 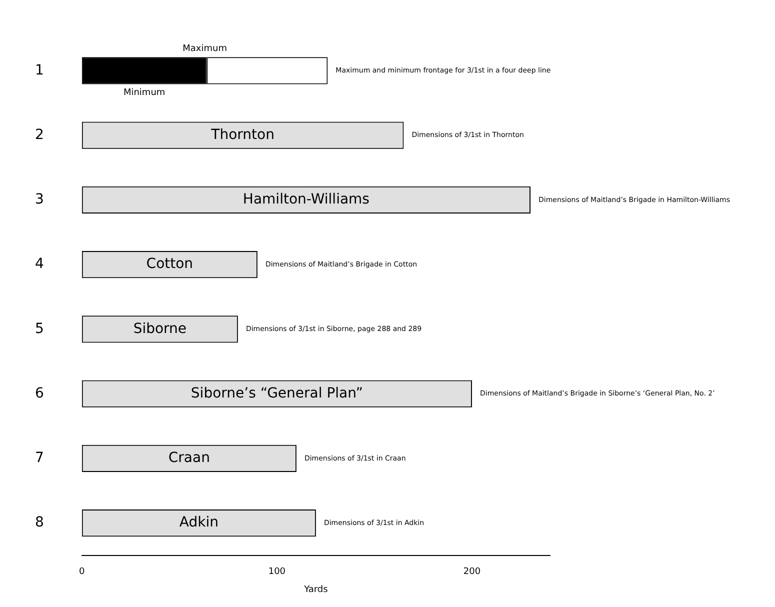 What do you see at coordinates (306, 200) in the screenshot?
I see `annotation: Hamilton-Williams` at bounding box center [306, 200].